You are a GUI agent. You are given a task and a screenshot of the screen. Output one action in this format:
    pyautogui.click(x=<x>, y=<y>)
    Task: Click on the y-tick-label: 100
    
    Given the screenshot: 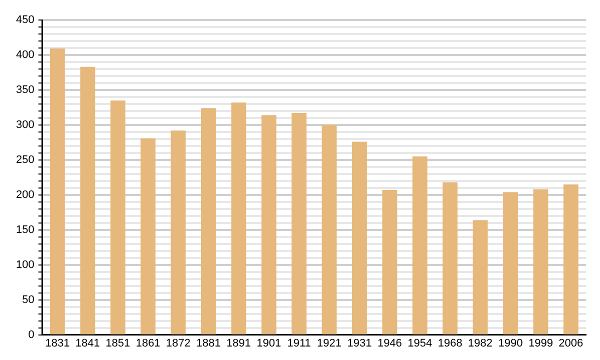 What is the action you would take?
    pyautogui.click(x=25, y=264)
    